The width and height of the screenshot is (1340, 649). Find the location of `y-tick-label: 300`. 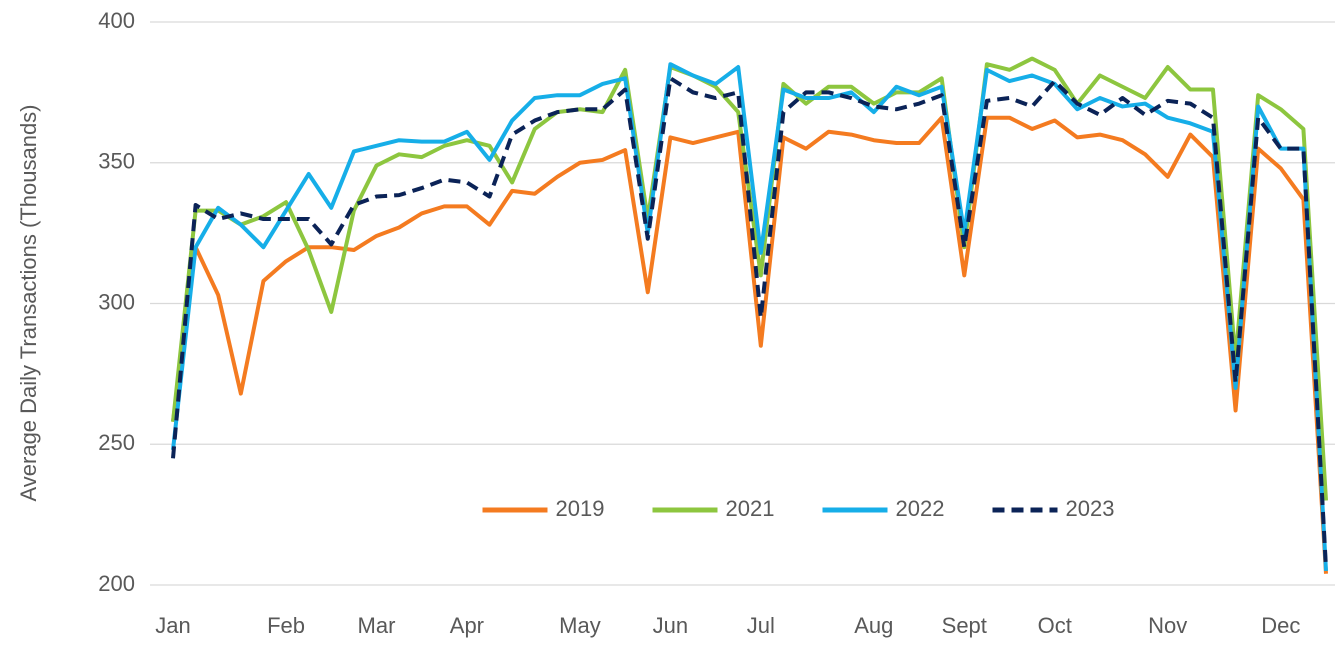

y-tick-label: 300 is located at coordinates (116, 301).